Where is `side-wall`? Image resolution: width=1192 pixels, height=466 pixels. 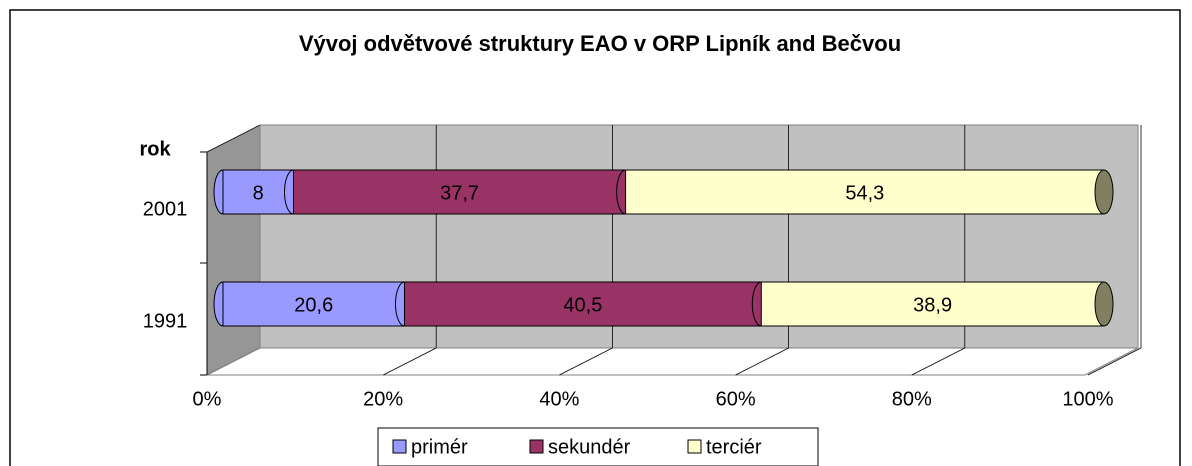
side-wall is located at coordinates (233, 250).